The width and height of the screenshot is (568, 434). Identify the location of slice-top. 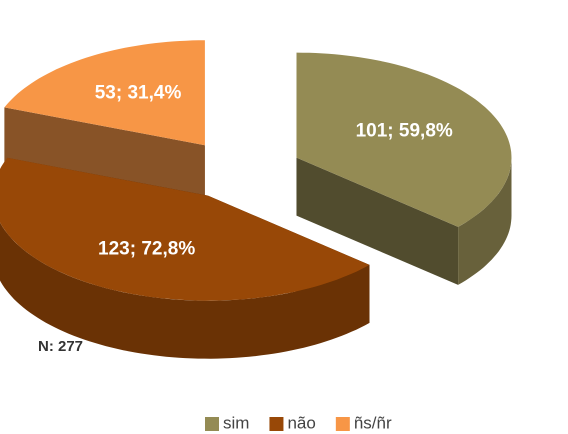
(104, 93).